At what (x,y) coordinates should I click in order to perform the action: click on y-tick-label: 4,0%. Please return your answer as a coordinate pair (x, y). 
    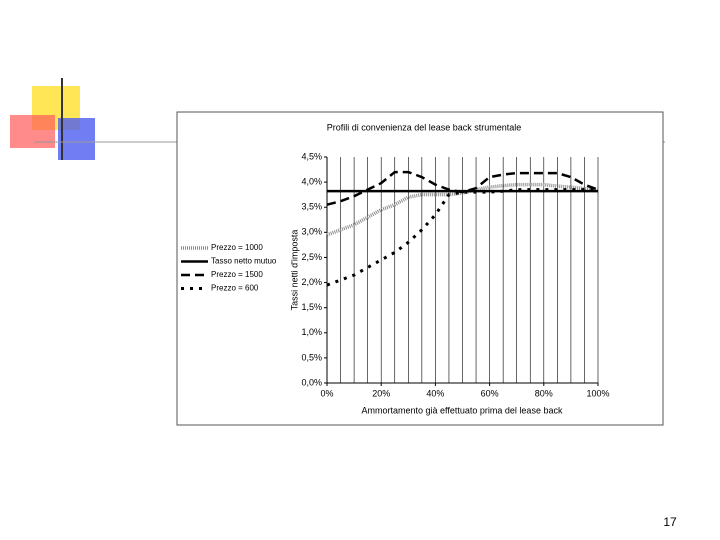
    Looking at the image, I should click on (311, 181).